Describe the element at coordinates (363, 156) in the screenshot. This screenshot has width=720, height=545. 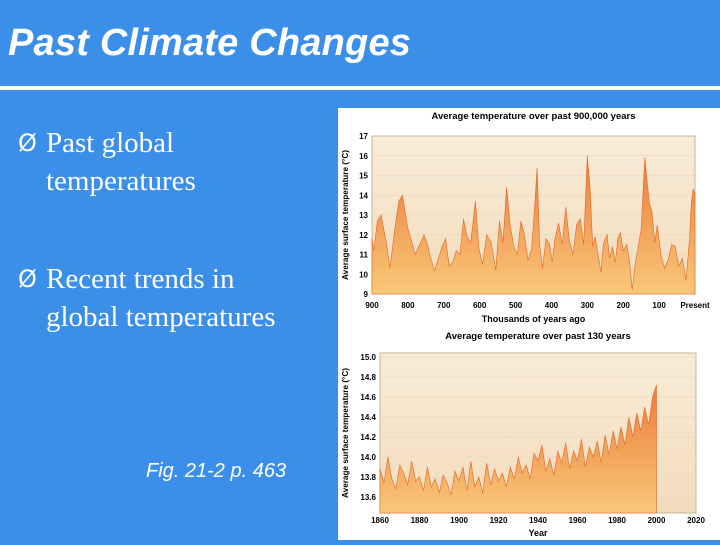
I see `y-tick-label: 16` at that location.